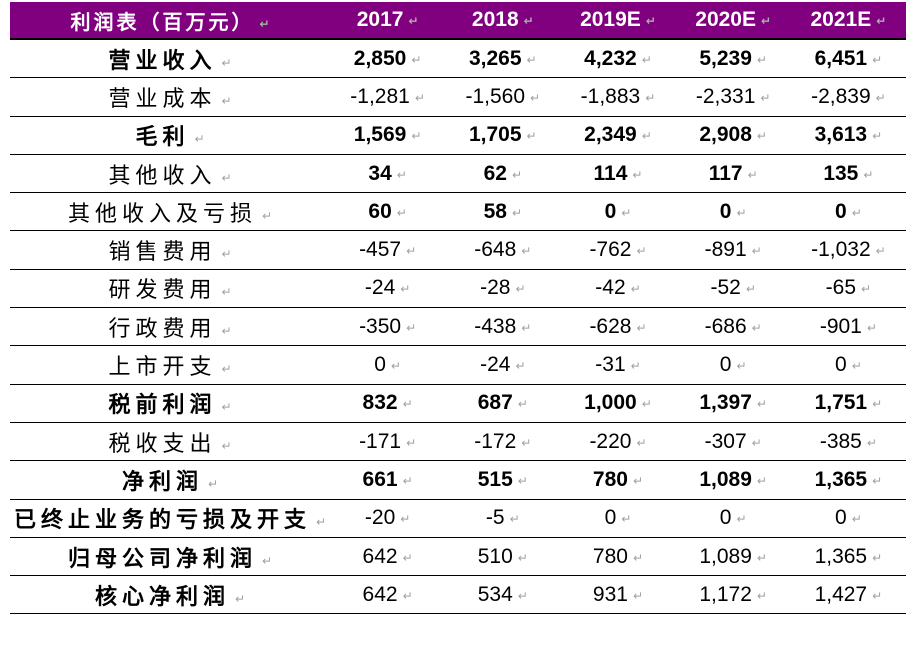  I want to click on cell-value: -1,883, so click(610, 96).